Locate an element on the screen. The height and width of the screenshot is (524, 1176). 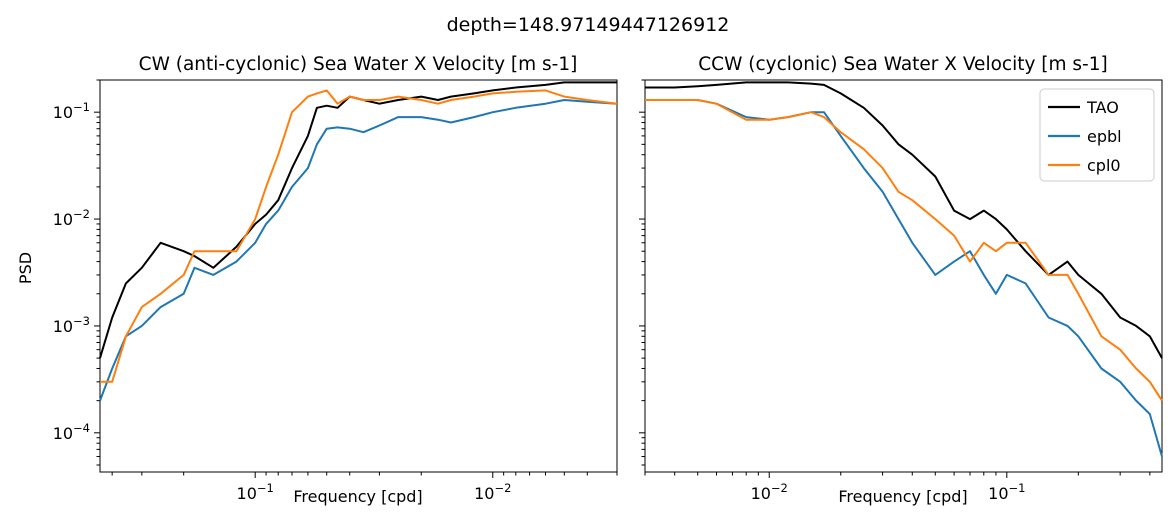
legend-label-tao: TAO is located at coordinates (1102, 107).